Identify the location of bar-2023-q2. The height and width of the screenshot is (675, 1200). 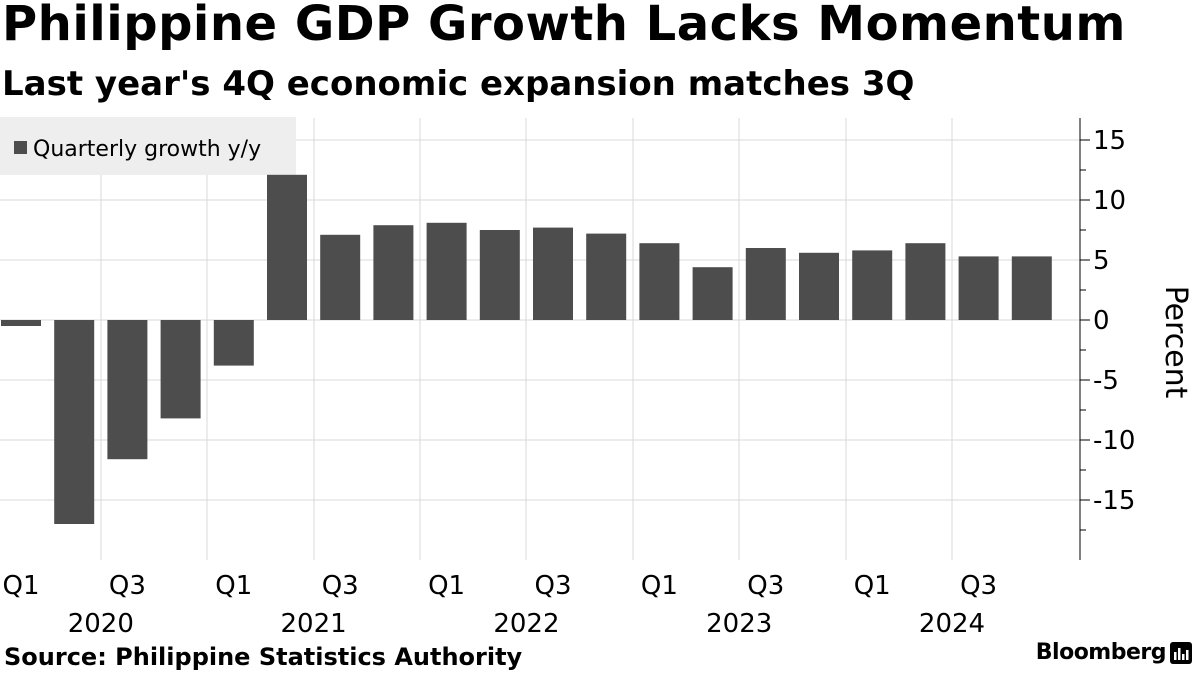
(712, 293).